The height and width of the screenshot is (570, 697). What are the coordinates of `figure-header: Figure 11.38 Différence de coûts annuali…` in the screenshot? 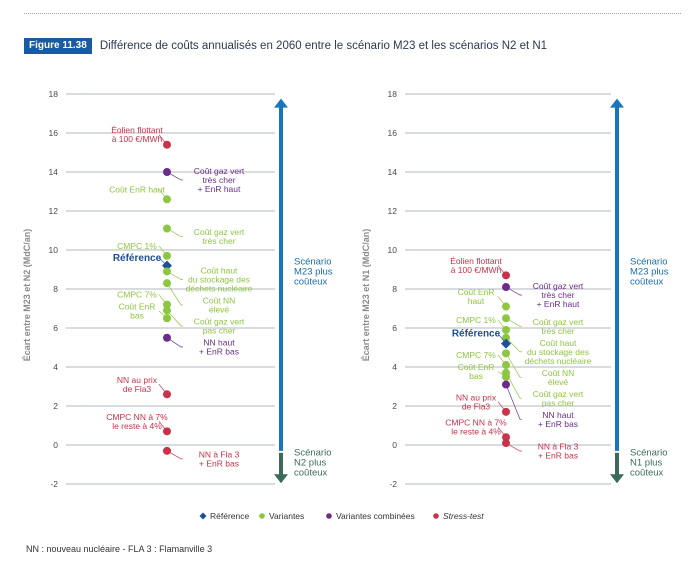 It's located at (285, 46).